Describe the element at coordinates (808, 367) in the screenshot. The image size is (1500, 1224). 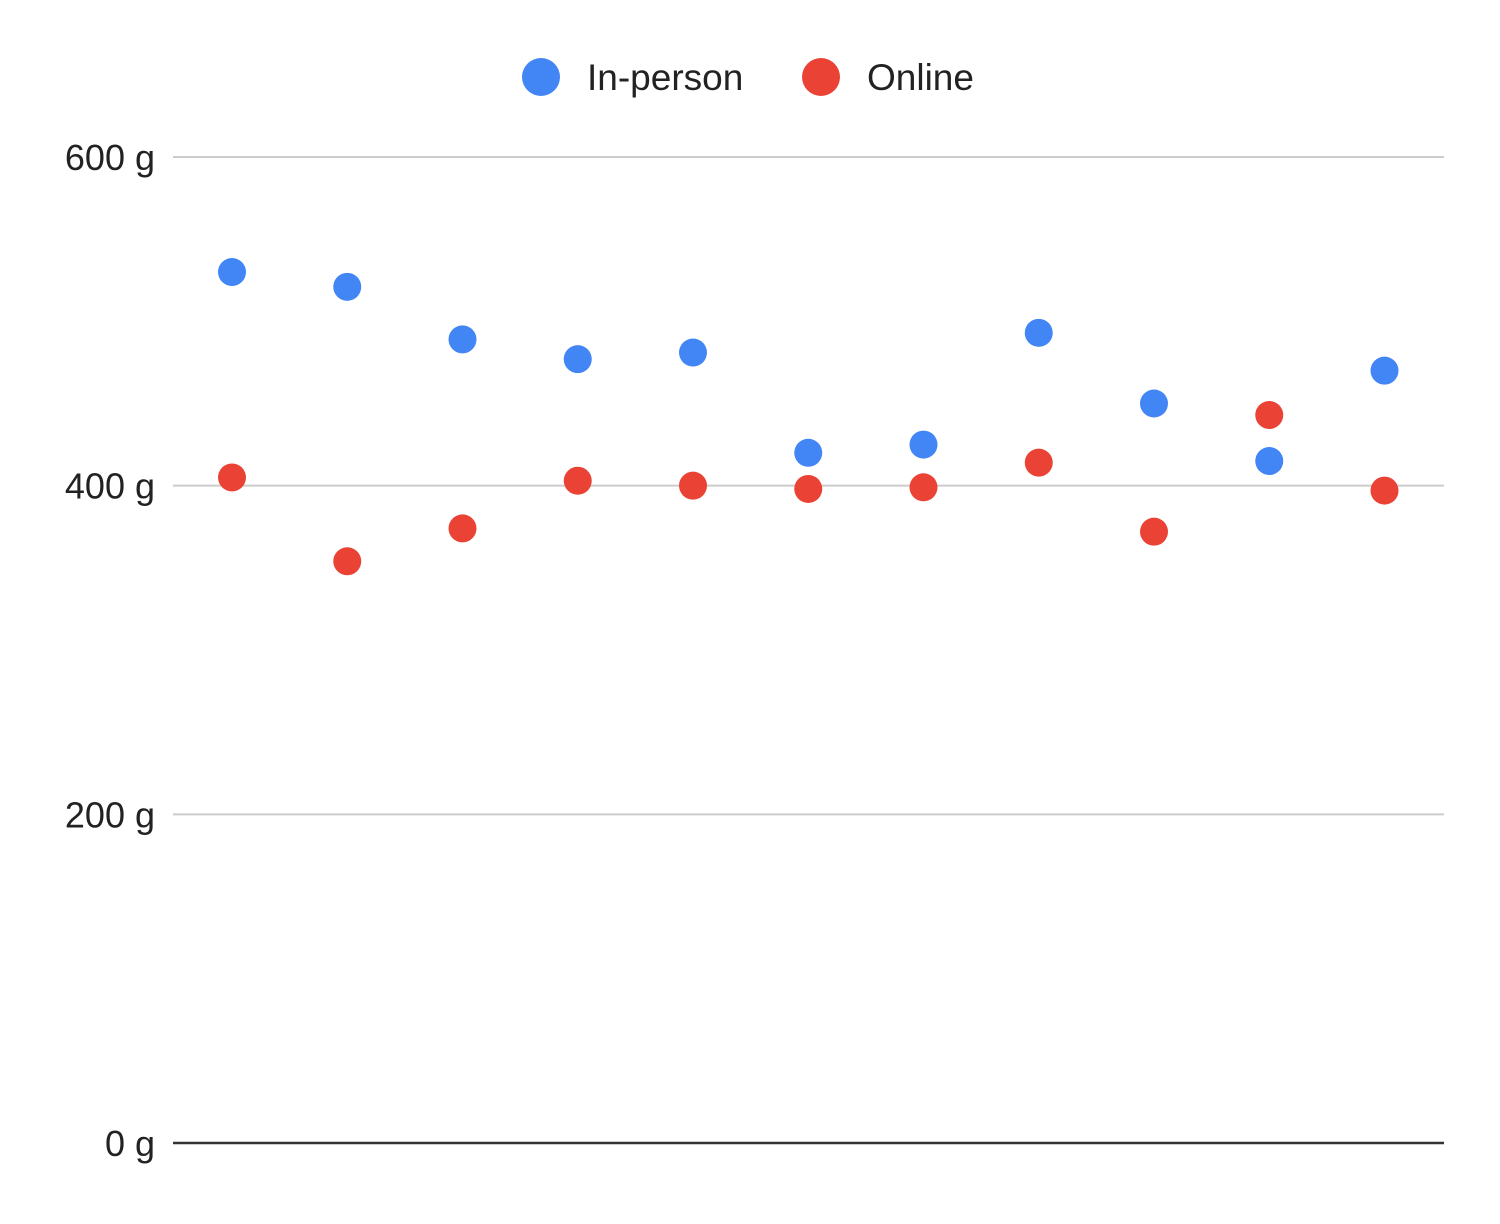
I see `series-in-person` at that location.